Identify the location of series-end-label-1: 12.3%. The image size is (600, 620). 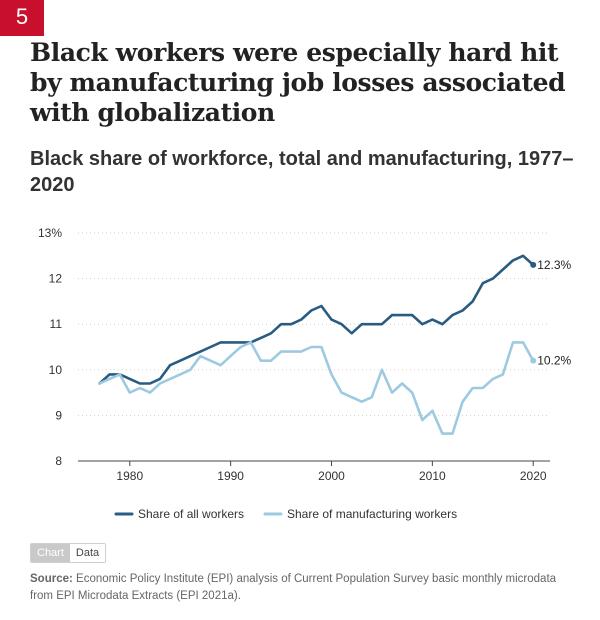
(554, 265).